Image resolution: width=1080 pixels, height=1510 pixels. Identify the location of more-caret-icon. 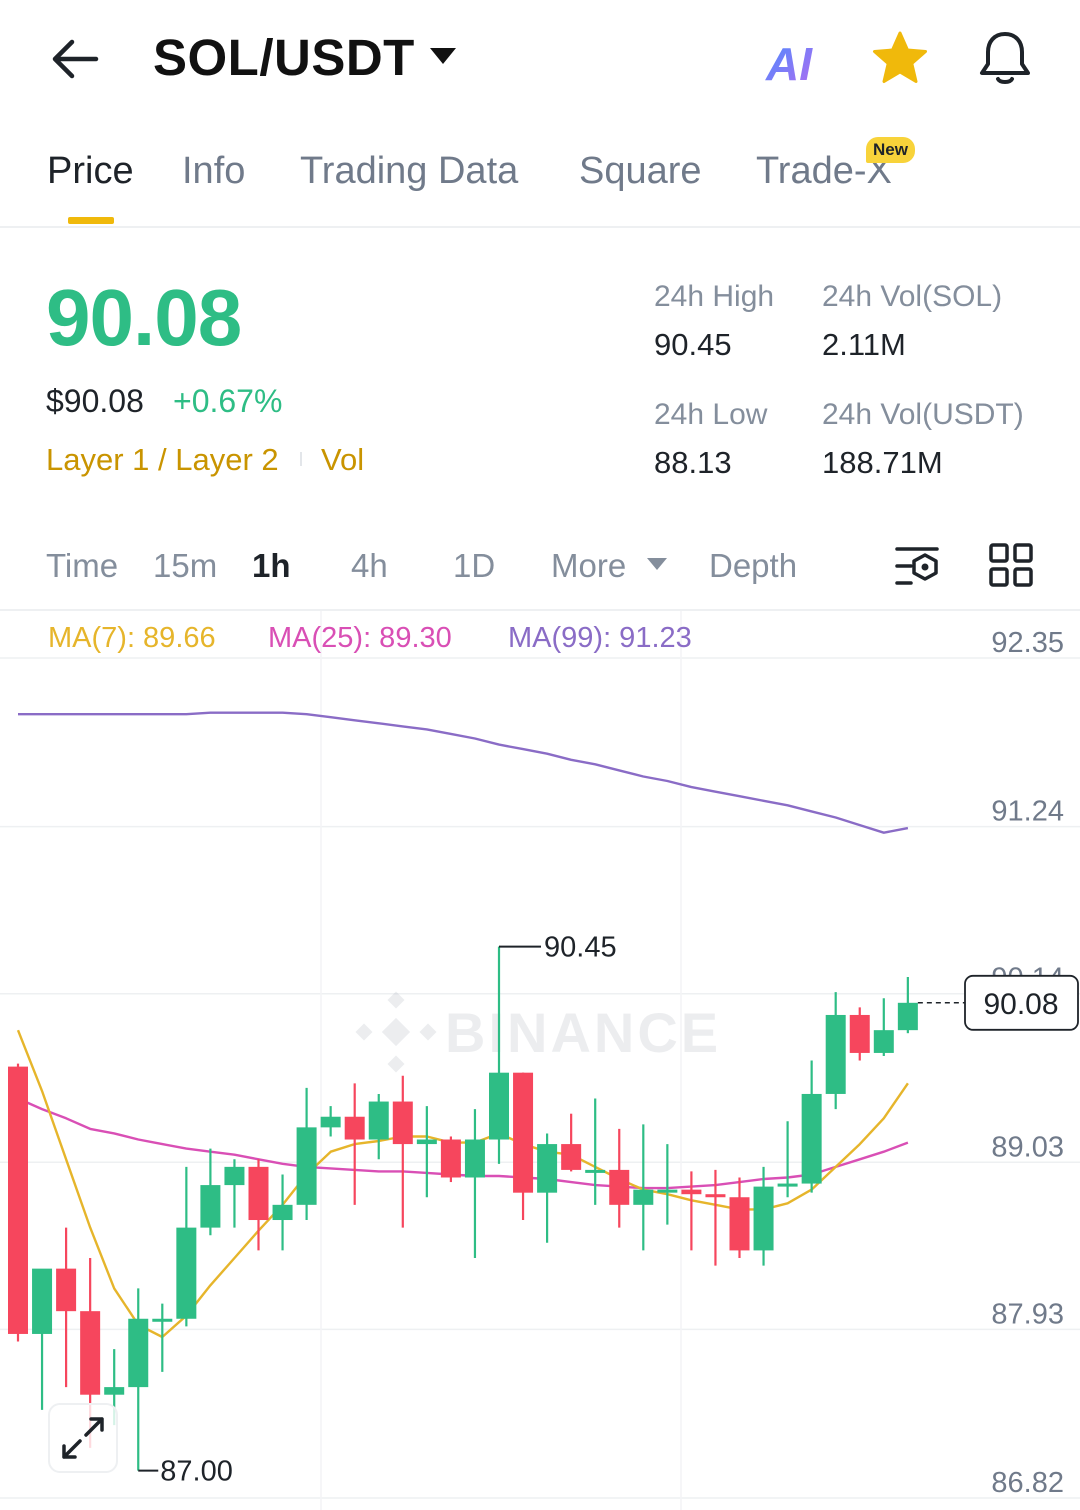
(657, 564).